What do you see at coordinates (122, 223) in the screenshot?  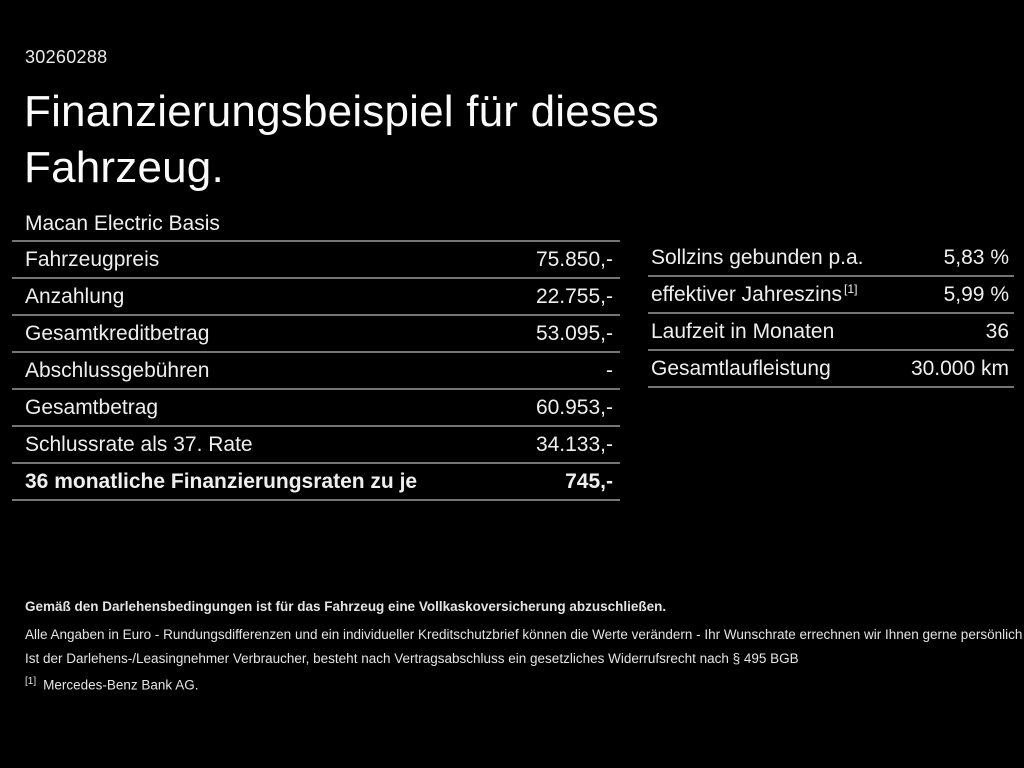 I see `vehicle-model-name: Macan Electric Basis` at bounding box center [122, 223].